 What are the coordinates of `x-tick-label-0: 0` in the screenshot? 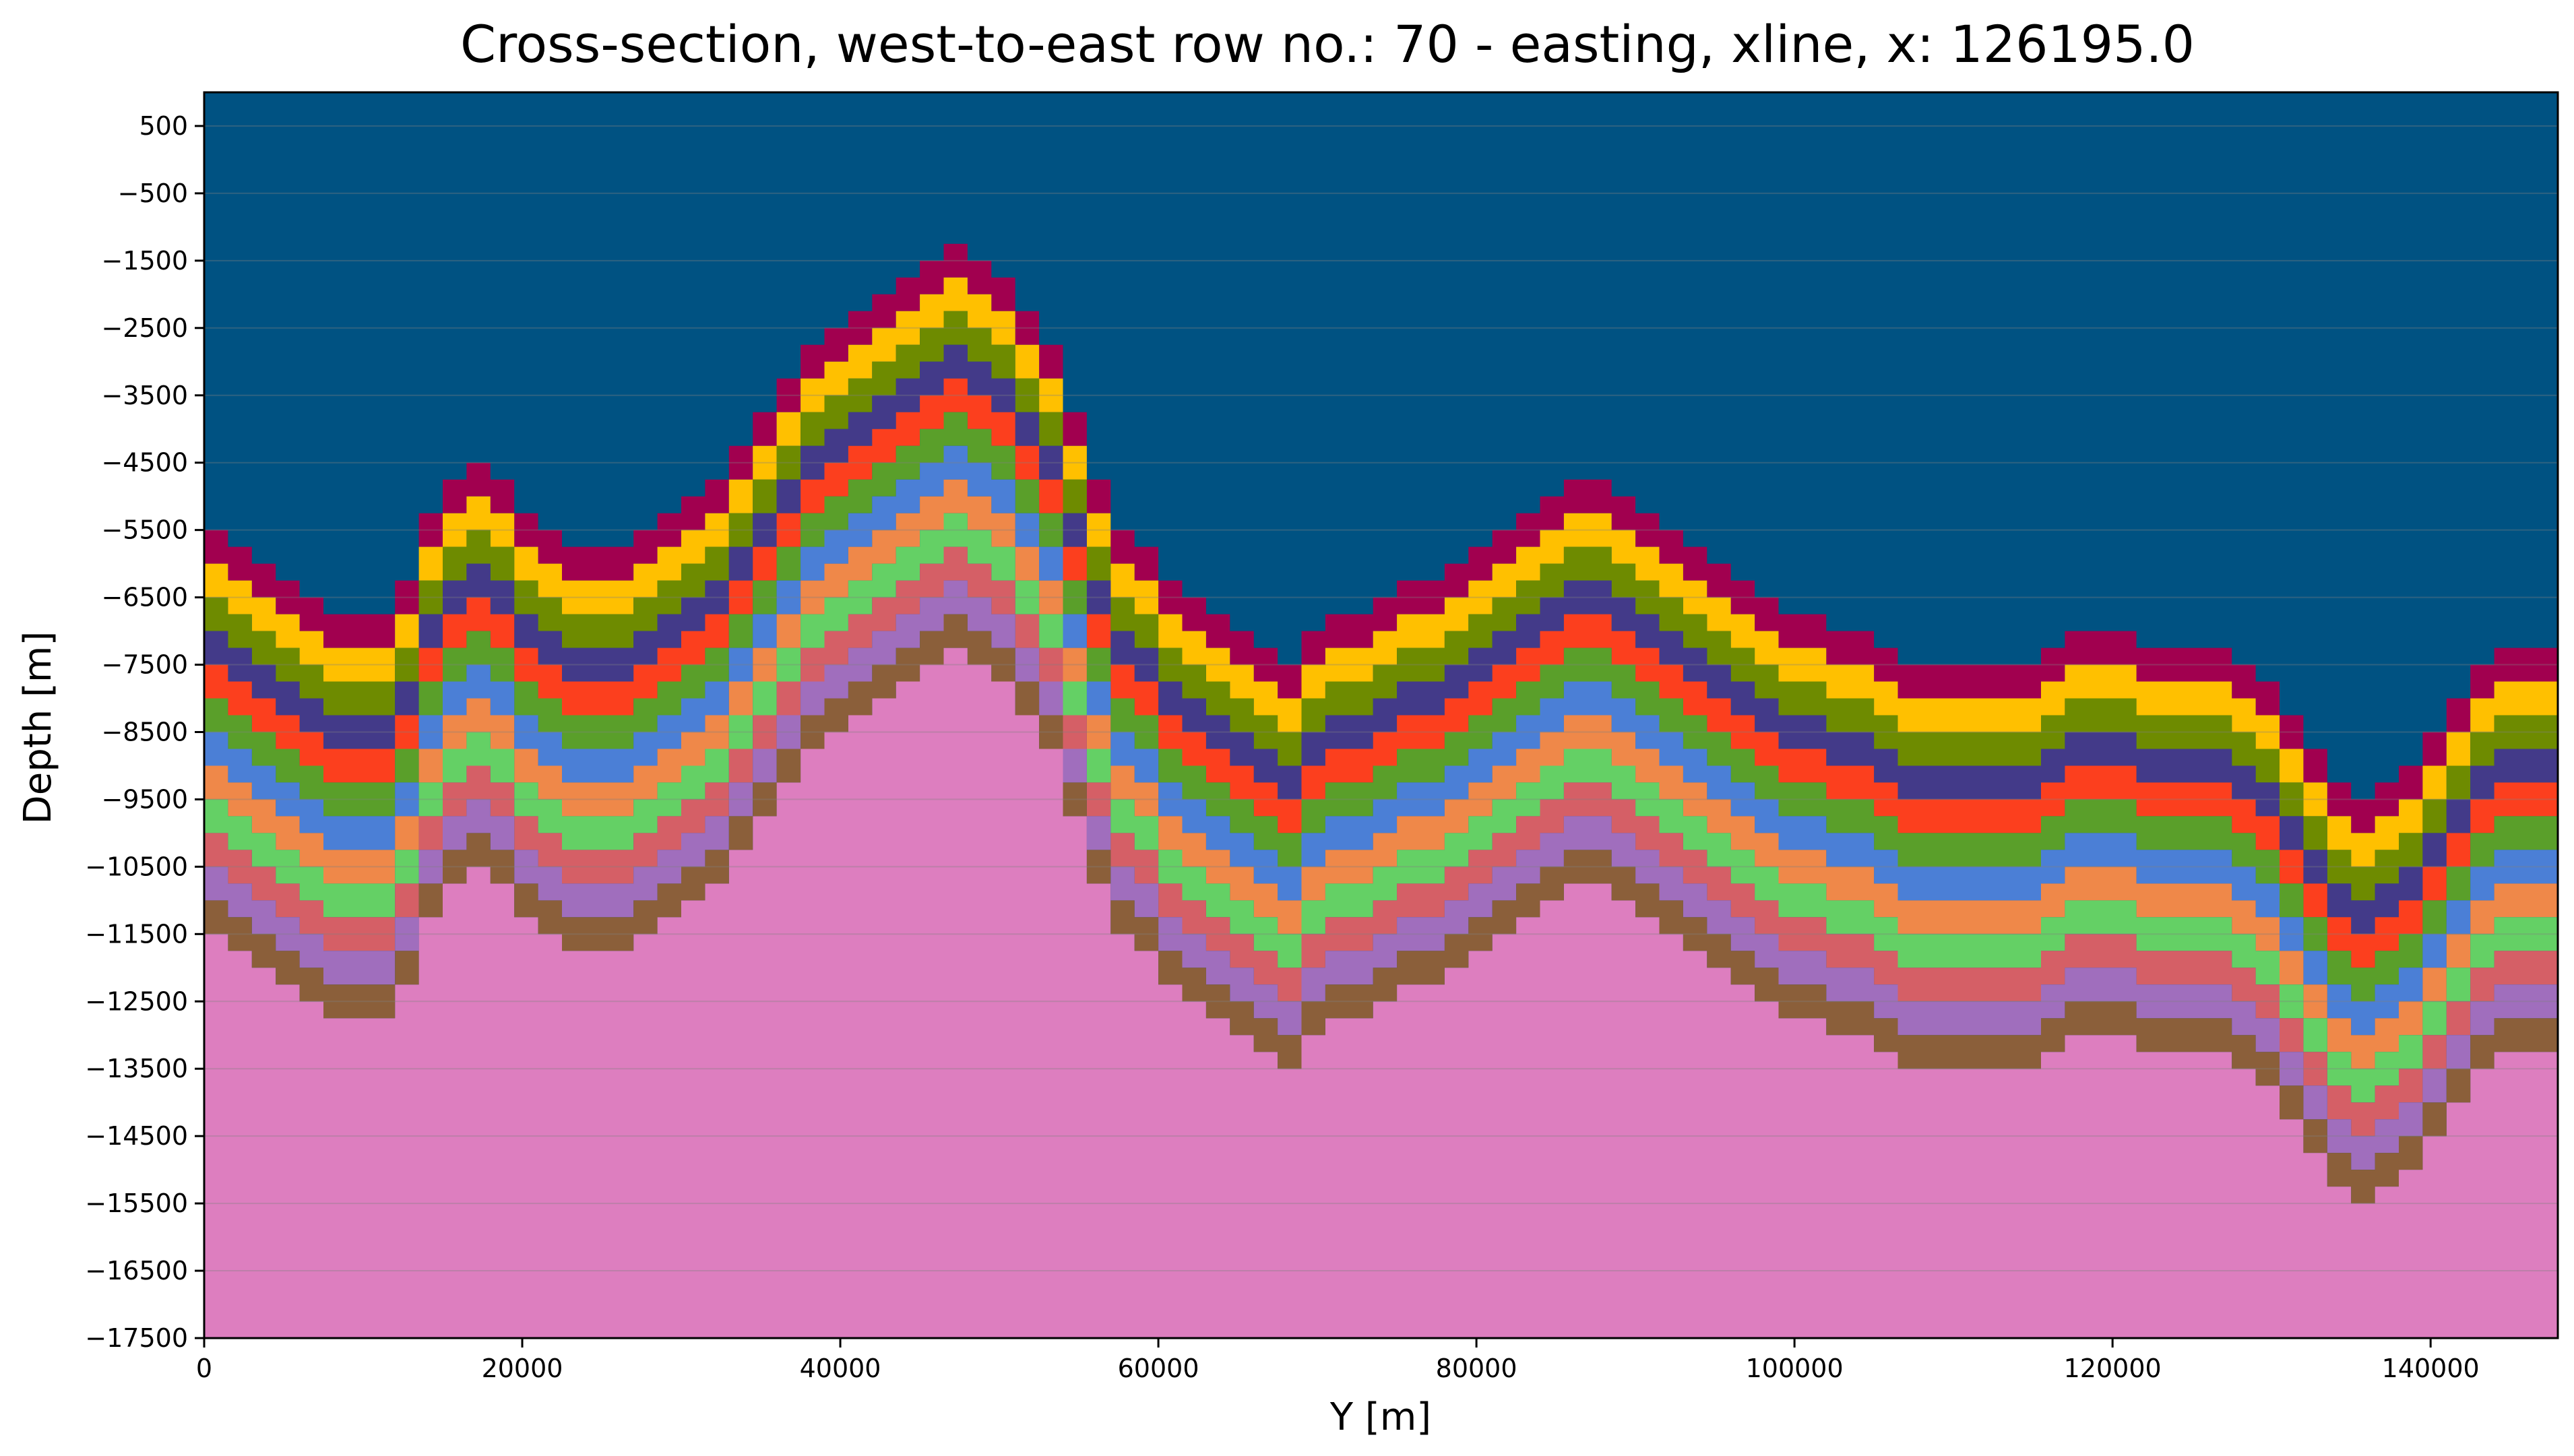 It's located at (204, 1368).